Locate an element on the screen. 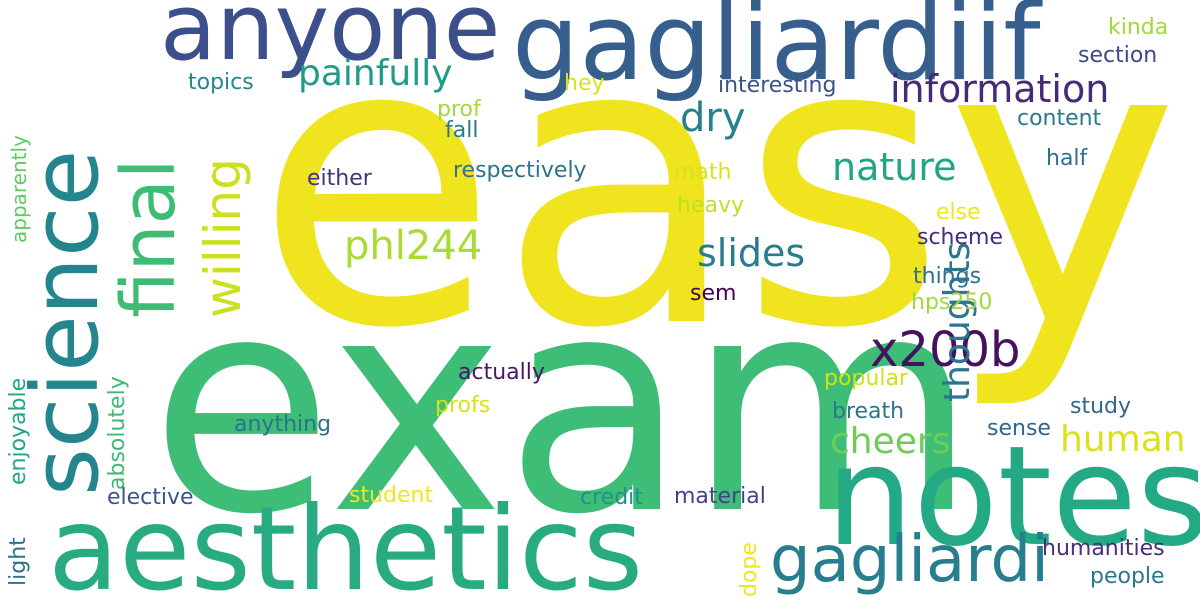 The height and width of the screenshot is (600, 1200). word-study: study is located at coordinates (1101, 406).